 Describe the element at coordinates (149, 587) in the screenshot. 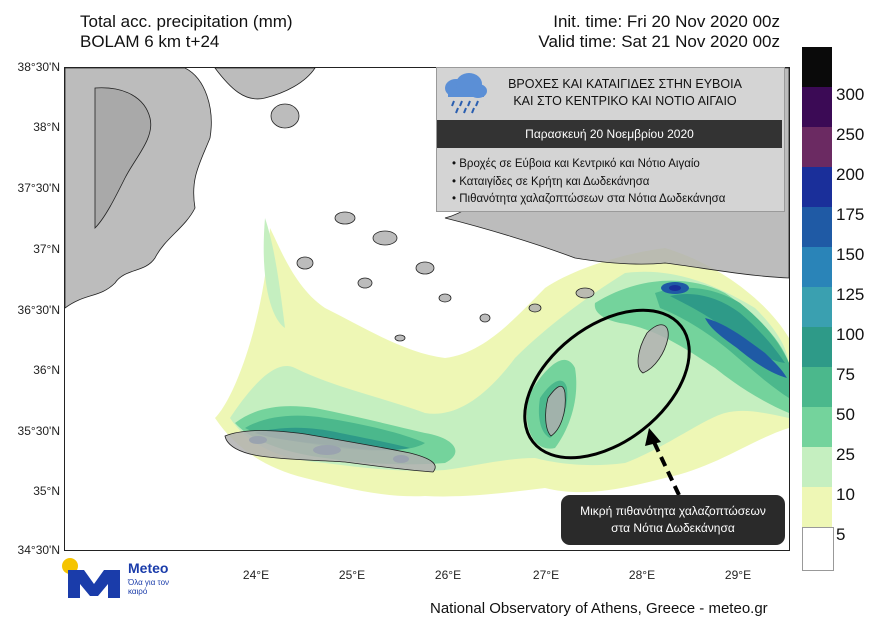

I see `logo-tagline: Όλα για τον καιρό` at that location.